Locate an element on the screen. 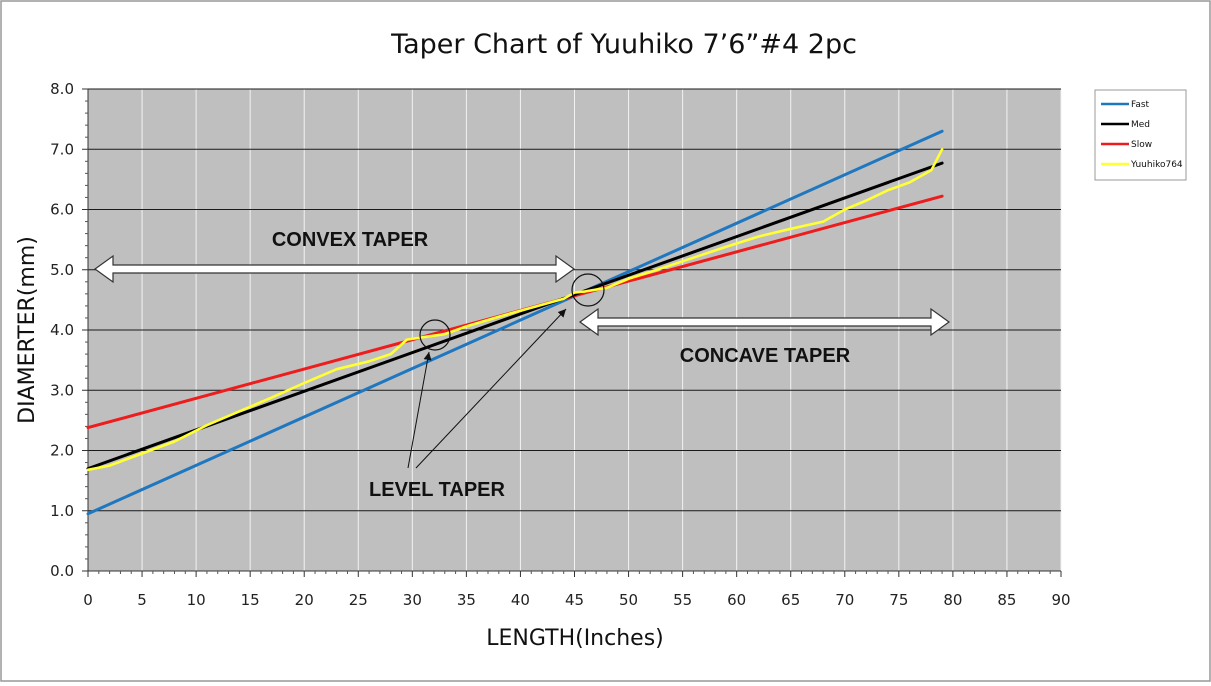 The image size is (1211, 686). y-tick-label: 1.0 is located at coordinates (62, 511).